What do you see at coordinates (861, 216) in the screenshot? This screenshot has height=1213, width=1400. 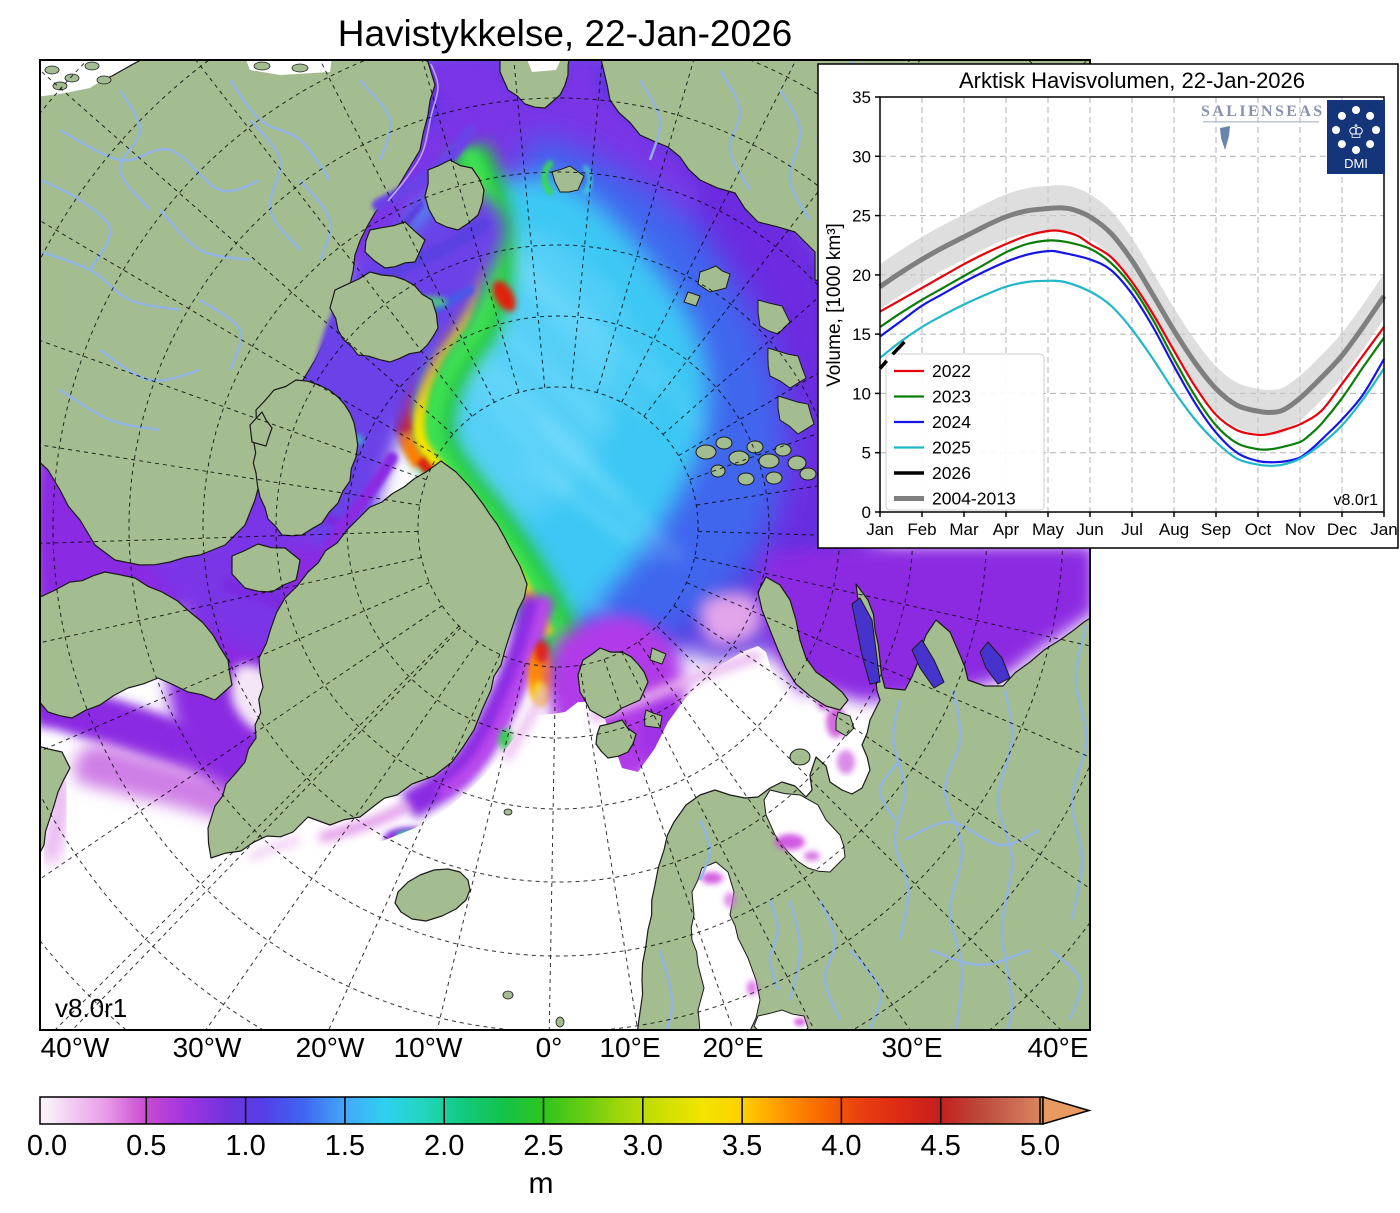 I see `svg-text: 25` at bounding box center [861, 216].